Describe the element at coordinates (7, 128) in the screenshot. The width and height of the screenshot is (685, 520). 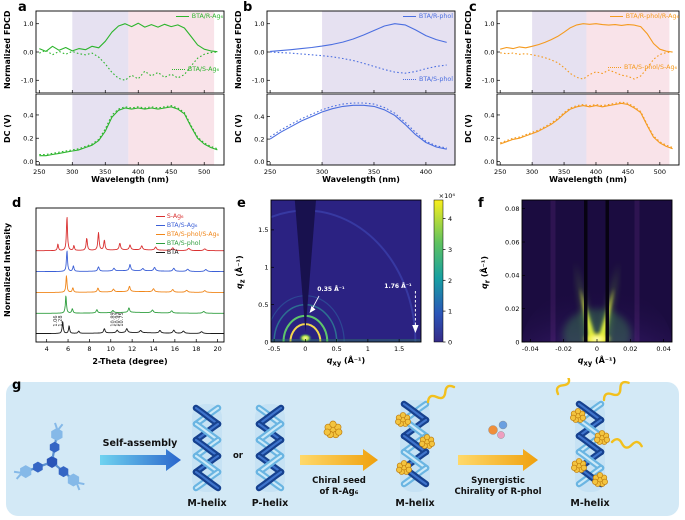
I see `y-axis-label-dc-a: DC (V)` at that location.